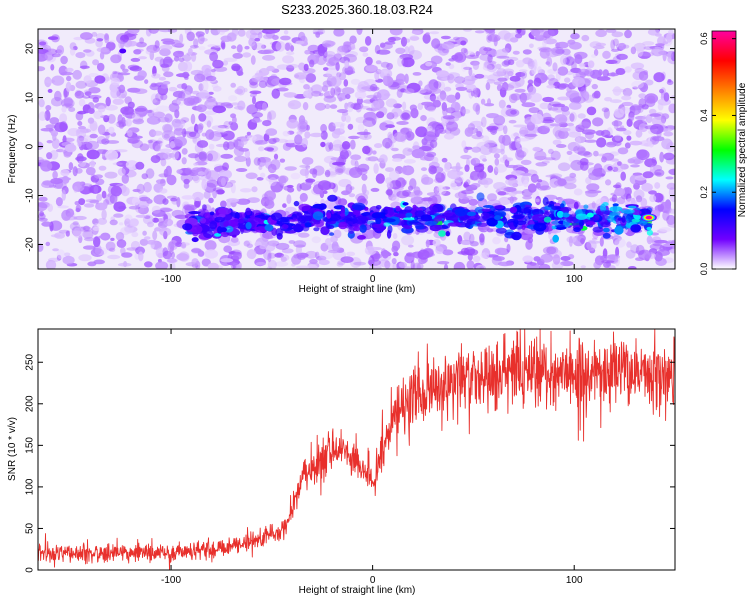 The image size is (750, 600). What do you see at coordinates (357, 9) in the screenshot?
I see `figure-title: S233.2025.360.18.03.R24` at bounding box center [357, 9].